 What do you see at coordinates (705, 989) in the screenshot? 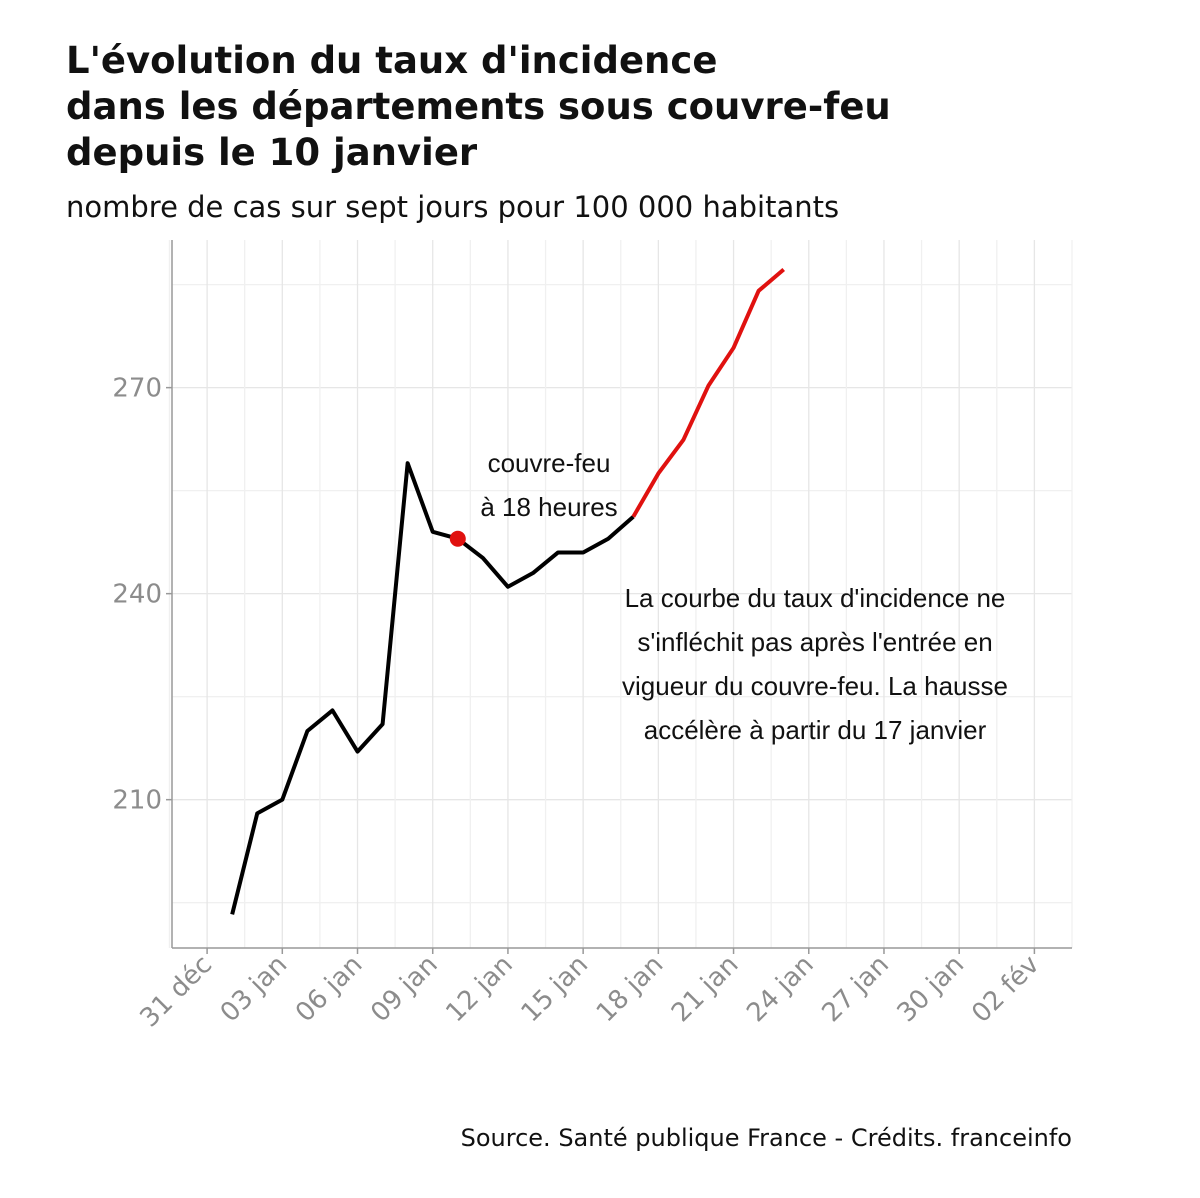
I see `x-tick-label: 21 jan` at bounding box center [705, 989].